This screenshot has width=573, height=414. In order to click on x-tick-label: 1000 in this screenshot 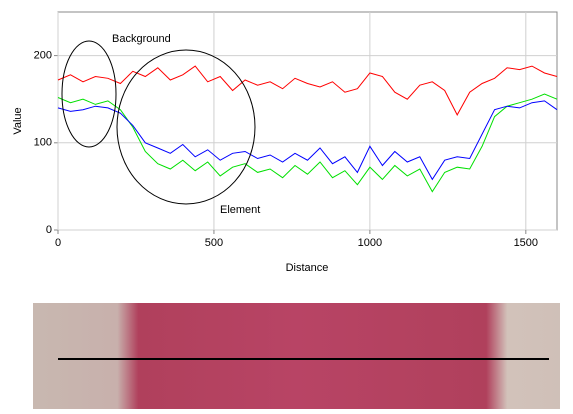, I will do `click(370, 243)`.